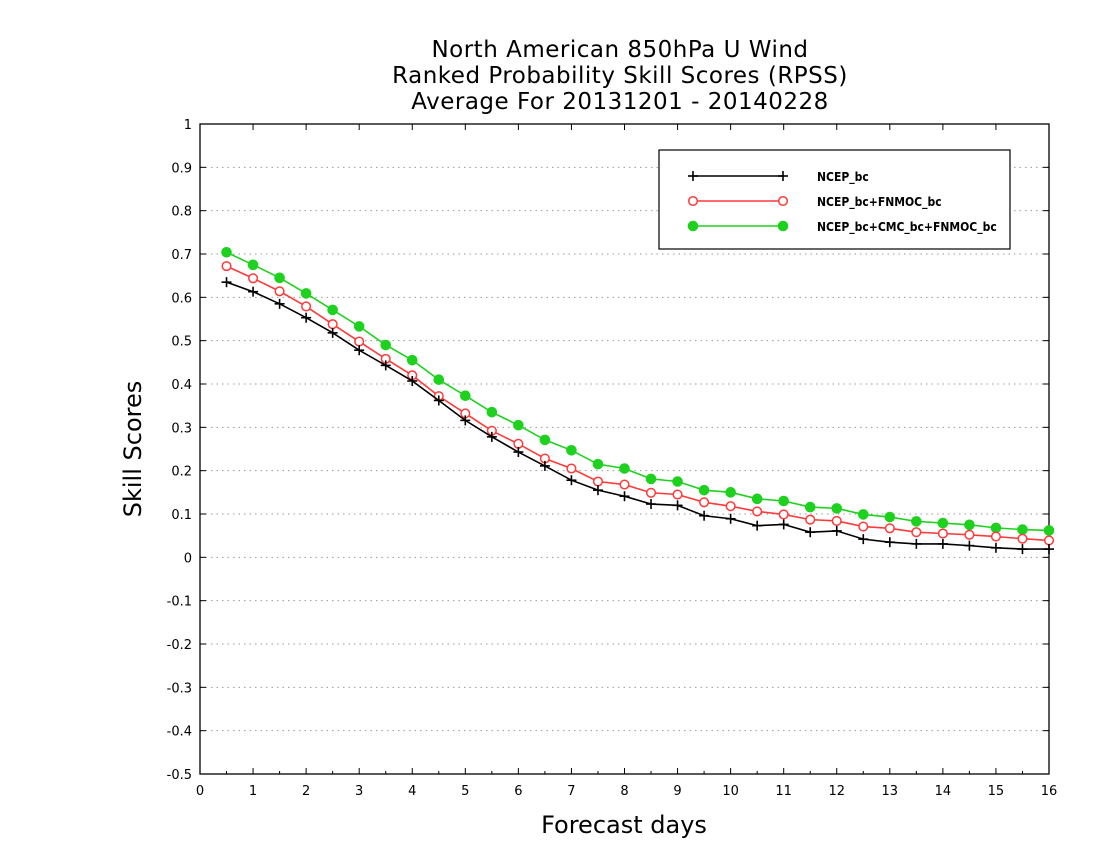  I want to click on x-tick-label: 3, so click(359, 791).